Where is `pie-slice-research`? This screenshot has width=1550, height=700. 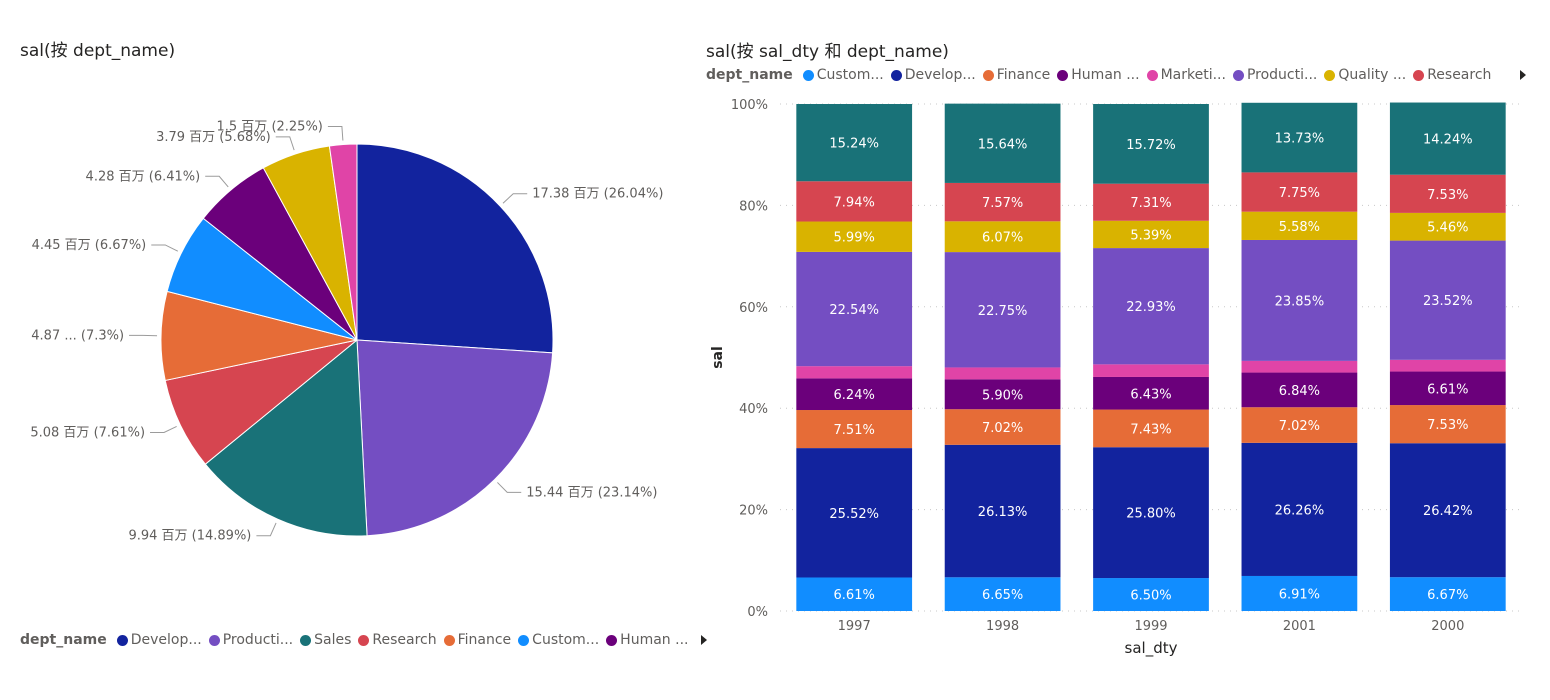 pie-slice-research is located at coordinates (261, 402).